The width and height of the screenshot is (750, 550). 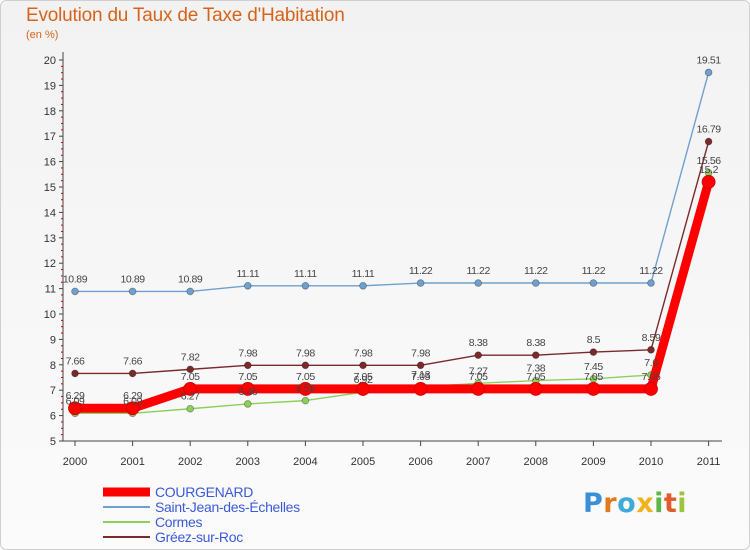 I want to click on data-label: 15.56, so click(x=708, y=161).